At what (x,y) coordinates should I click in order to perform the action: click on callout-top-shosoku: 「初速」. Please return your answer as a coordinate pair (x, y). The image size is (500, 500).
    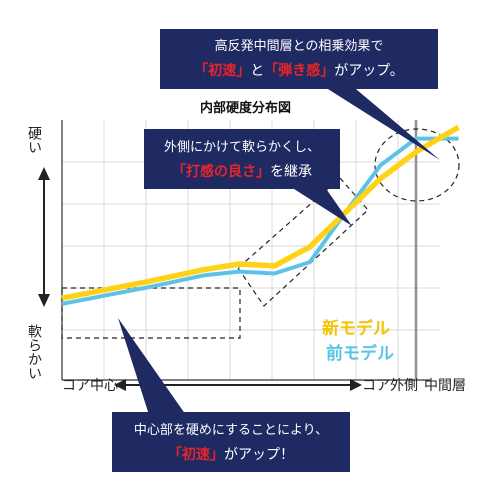
    Looking at the image, I should click on (222, 70).